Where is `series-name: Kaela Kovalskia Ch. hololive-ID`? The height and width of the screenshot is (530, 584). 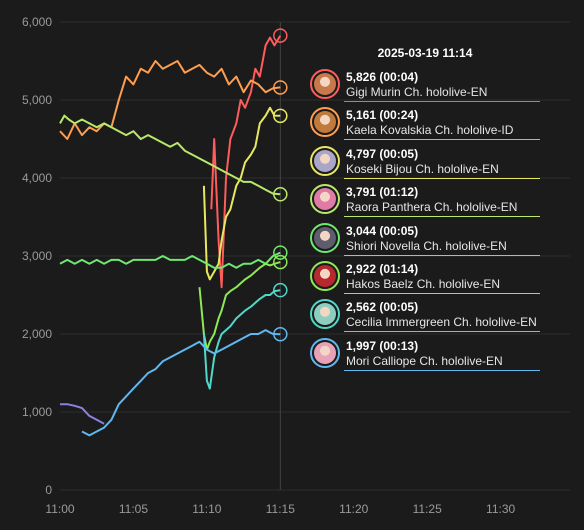 series-name: Kaela Kovalskia Ch. hololive-ID is located at coordinates (430, 130).